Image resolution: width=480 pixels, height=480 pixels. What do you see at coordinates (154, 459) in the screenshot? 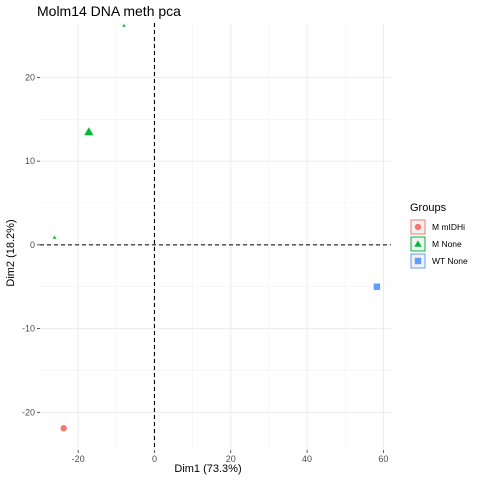
I see `x-tick-label: 0` at bounding box center [154, 459].